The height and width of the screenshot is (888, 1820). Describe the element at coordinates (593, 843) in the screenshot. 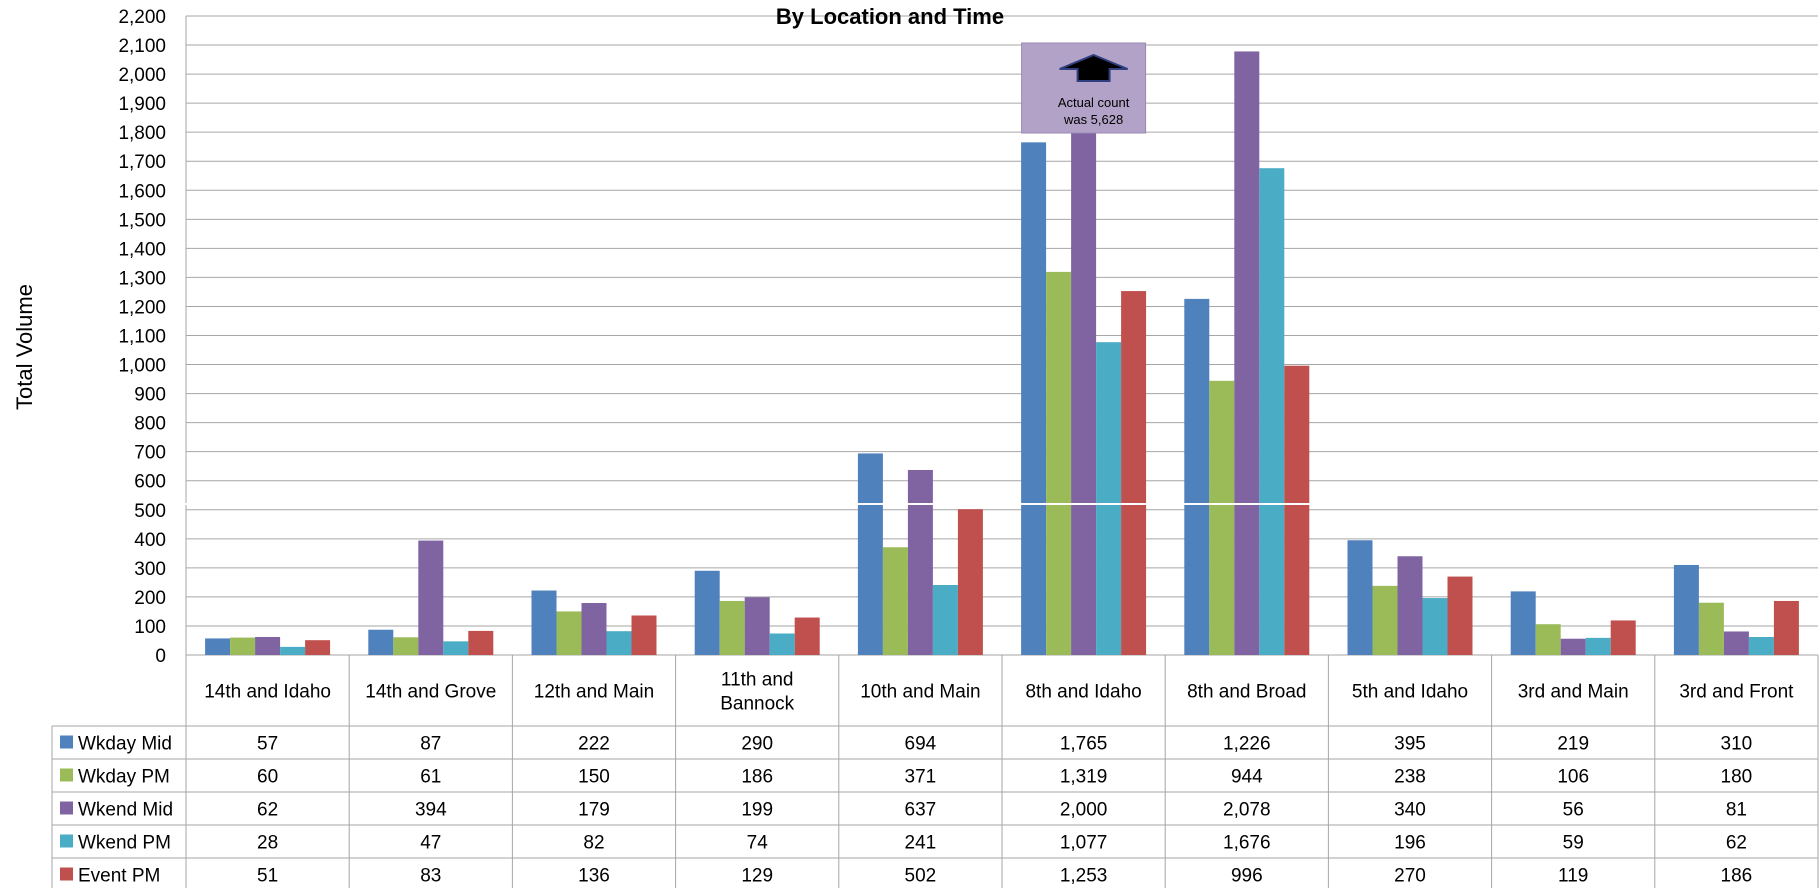

I see `table-cell: 82` at that location.